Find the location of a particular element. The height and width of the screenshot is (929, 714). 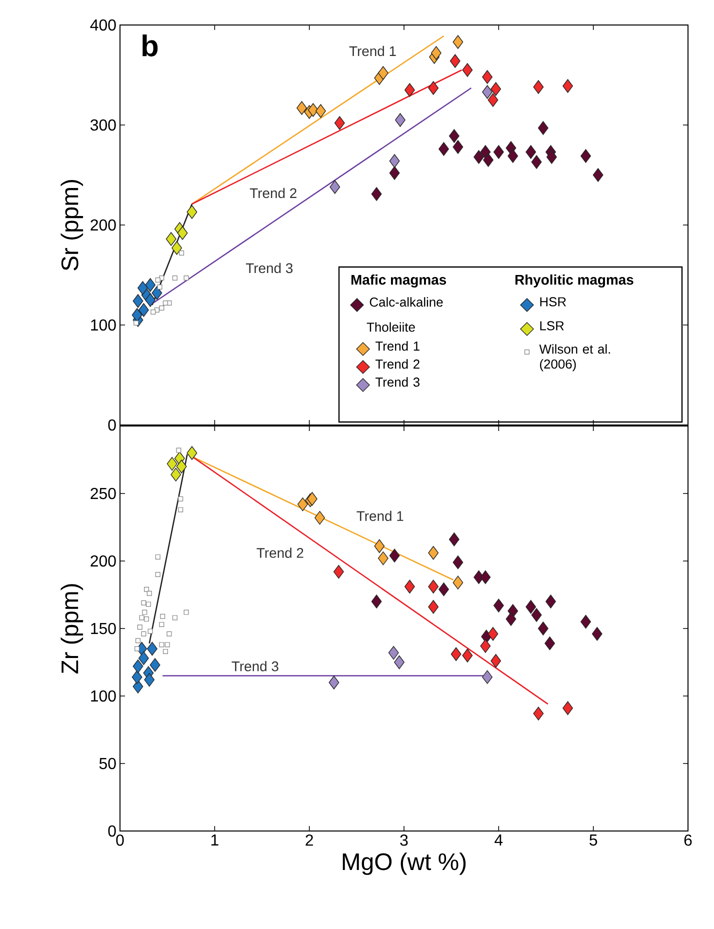

annotation: Trend 1 is located at coordinates (380, 516).